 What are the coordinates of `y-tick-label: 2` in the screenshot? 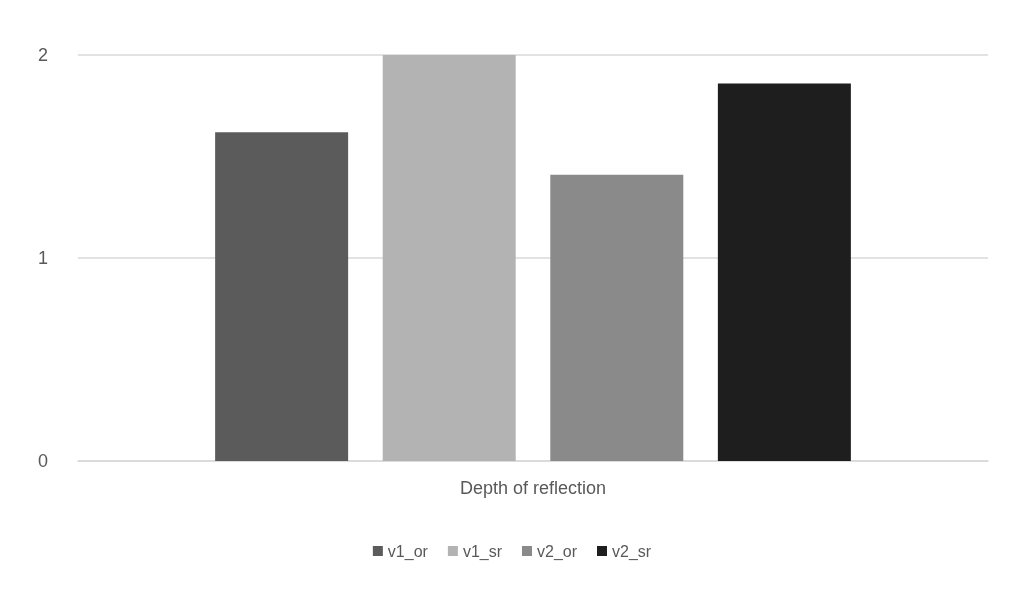 It's located at (42, 55).